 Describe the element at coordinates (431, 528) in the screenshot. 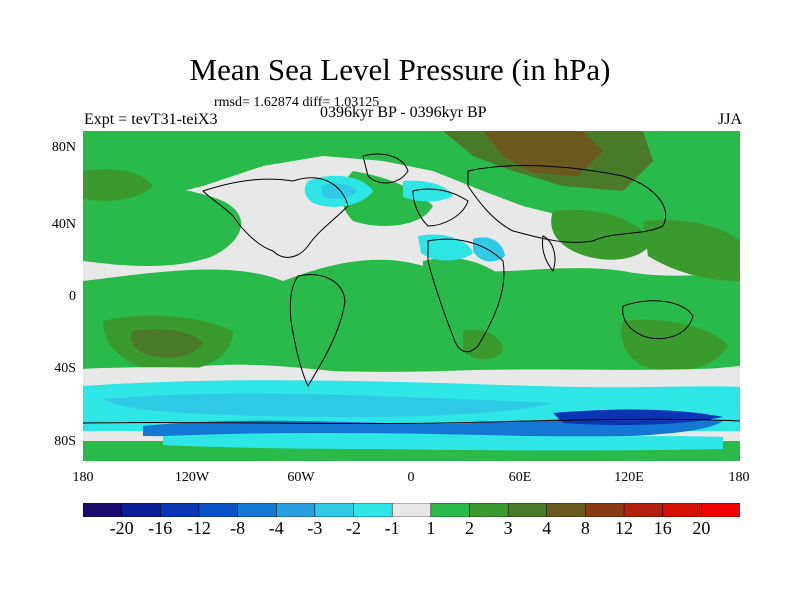

I see `colorbar-label-8: 1` at that location.